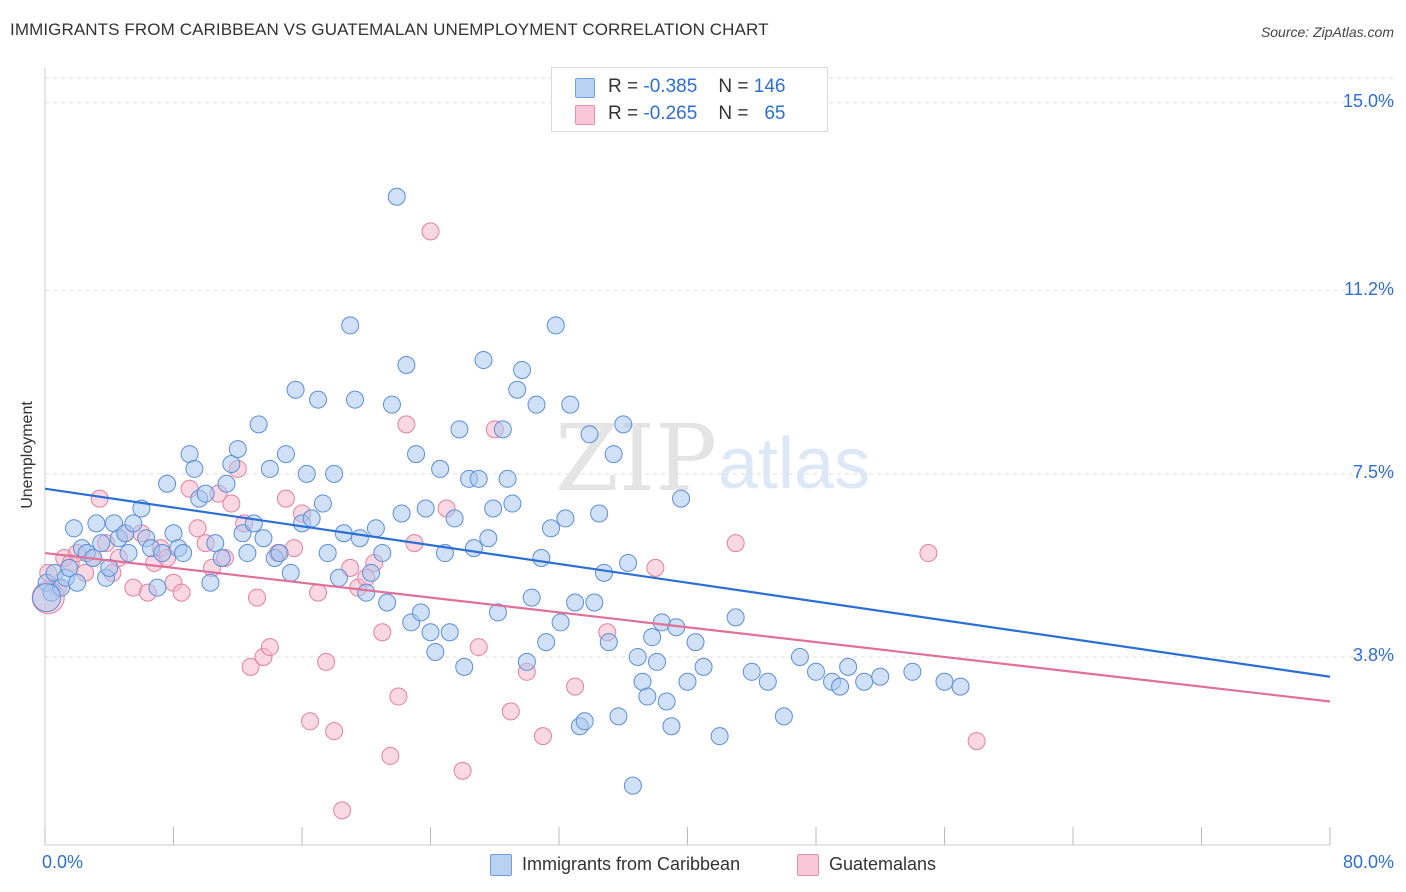  What do you see at coordinates (794, 464) in the screenshot?
I see `watermark-atlas: atlas` at bounding box center [794, 464].